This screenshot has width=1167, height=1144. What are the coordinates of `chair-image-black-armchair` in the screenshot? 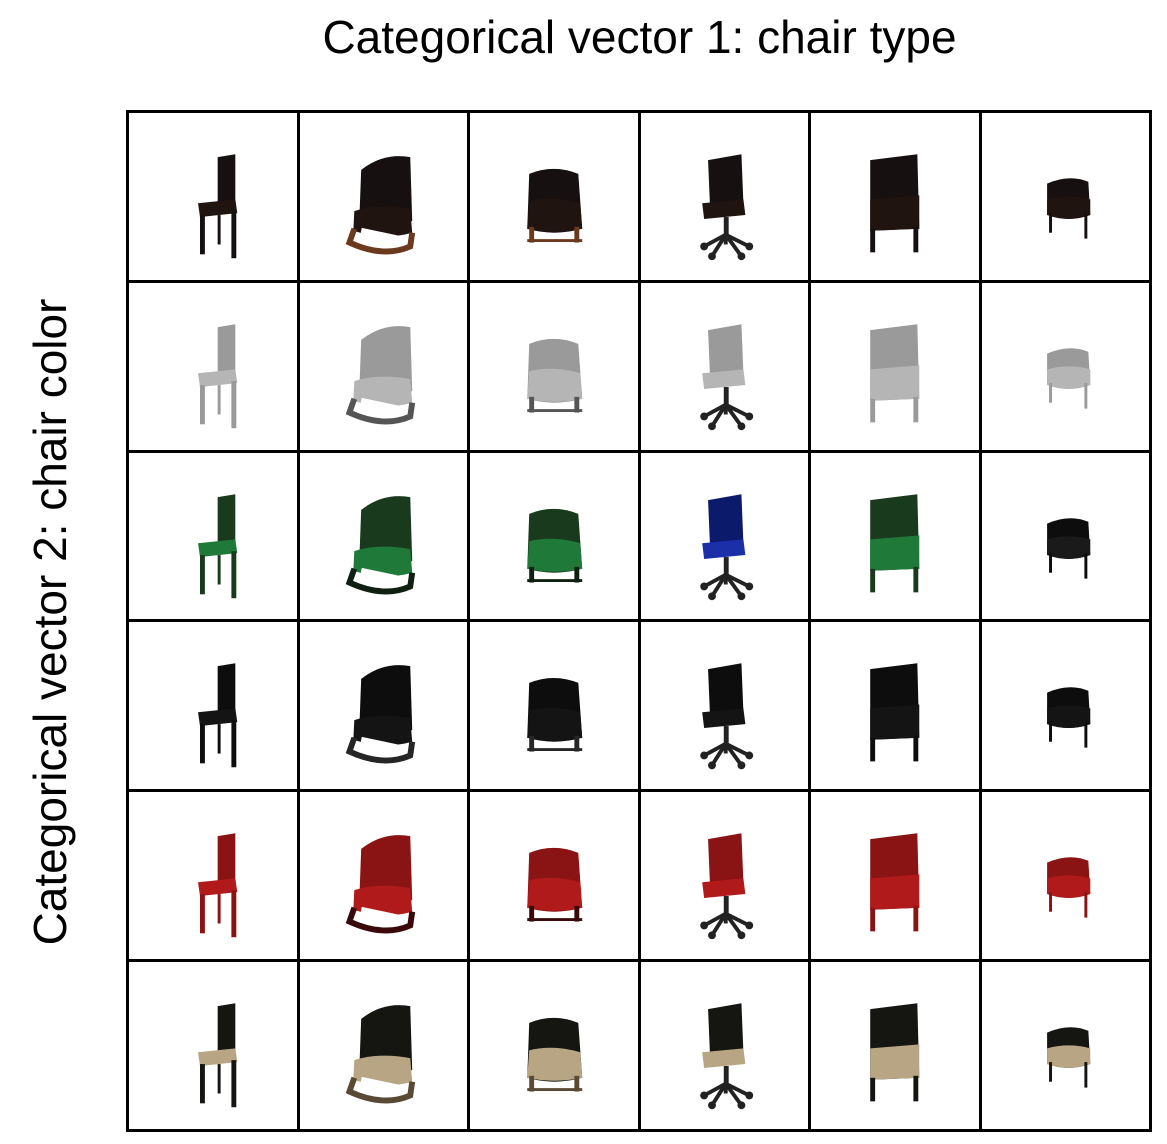 It's located at (383, 706).